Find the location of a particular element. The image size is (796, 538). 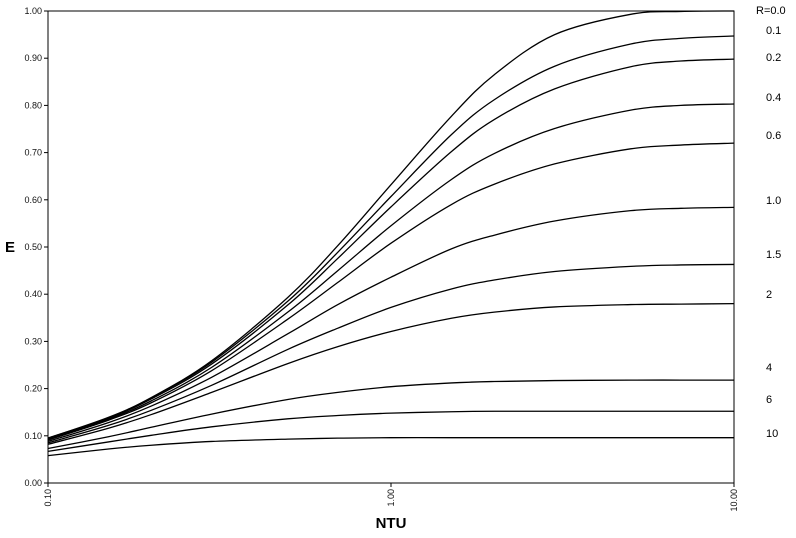

series-label: 4 is located at coordinates (769, 368).